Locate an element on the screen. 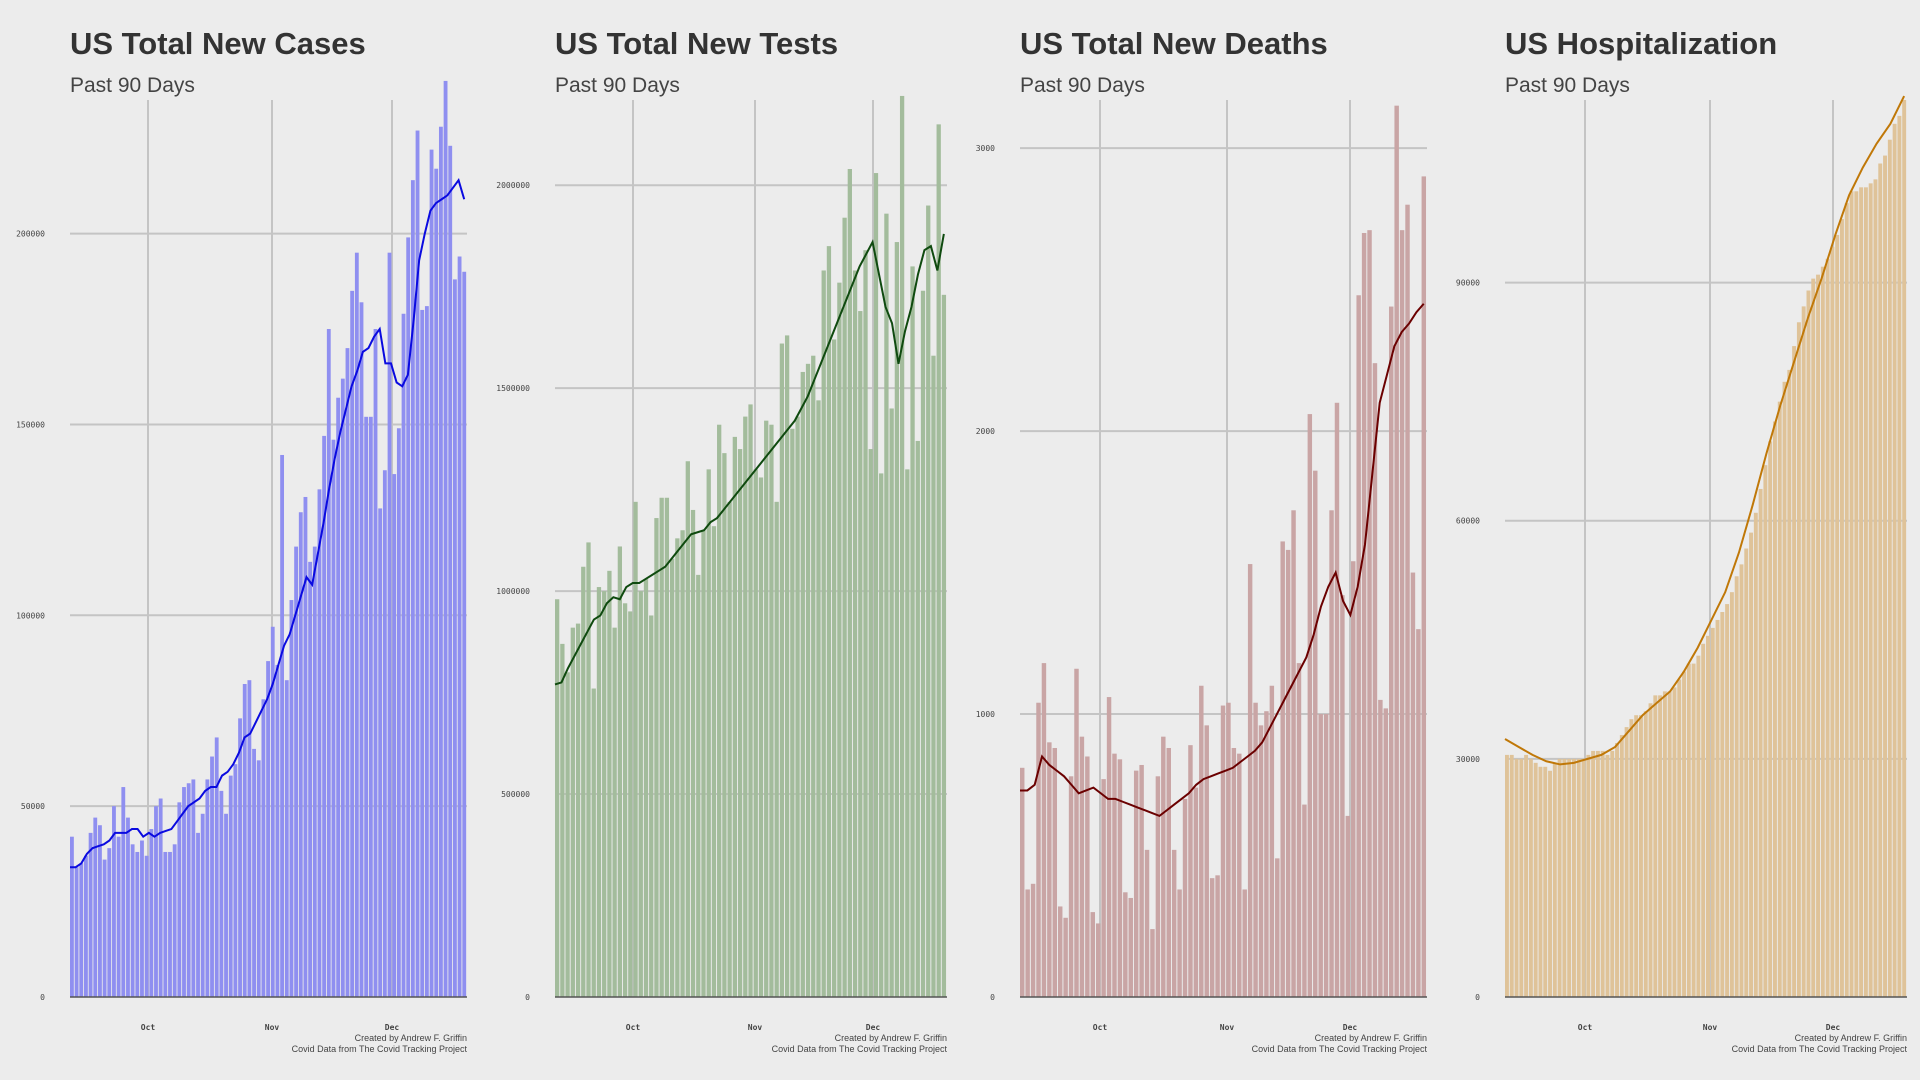  x-tick-label: Oct is located at coordinates (148, 1027).